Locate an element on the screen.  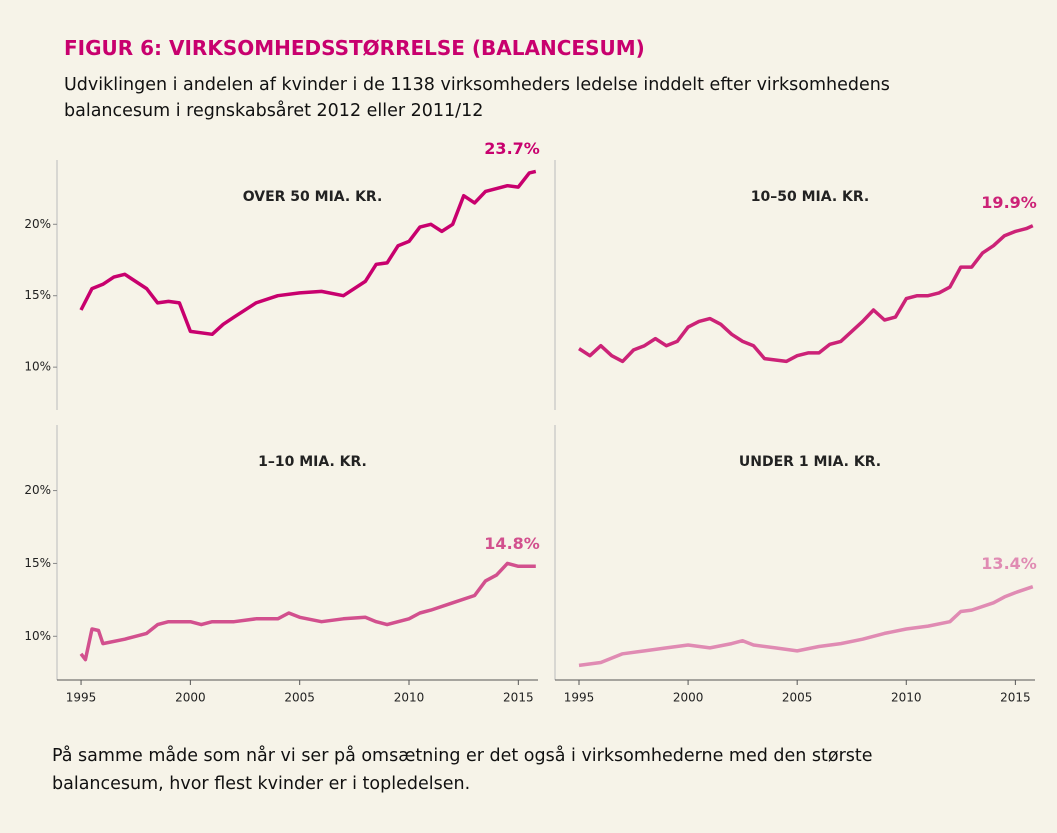
panel-title: 1–10 MIA. KR. is located at coordinates (312, 462).